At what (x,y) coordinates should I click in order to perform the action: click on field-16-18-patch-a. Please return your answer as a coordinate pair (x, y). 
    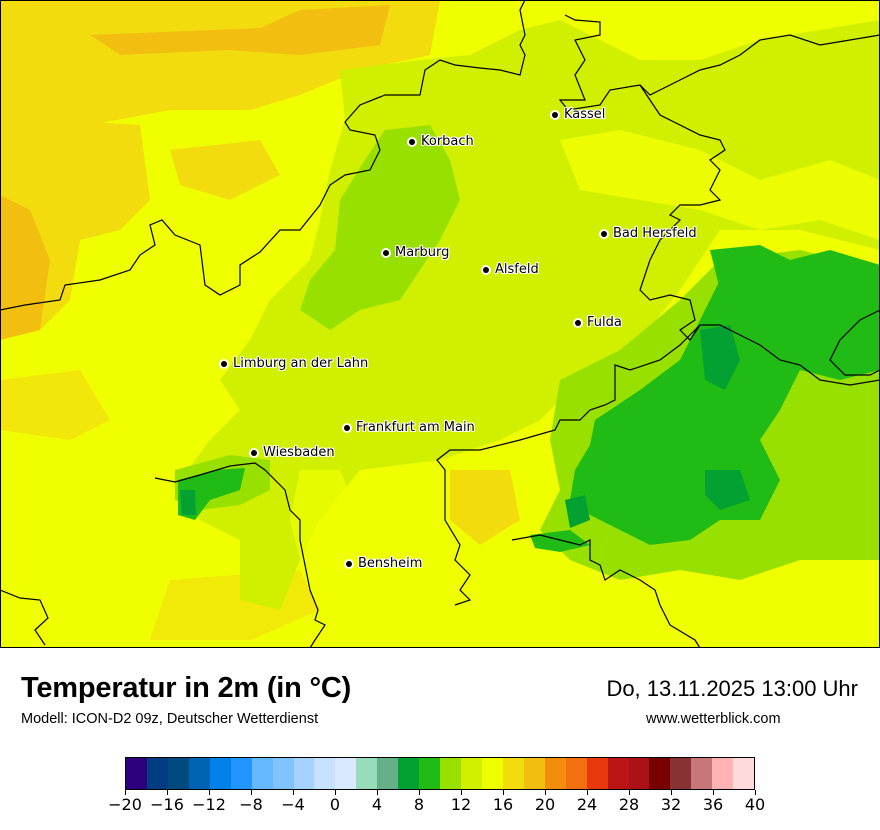
    Looking at the image, I should click on (225, 170).